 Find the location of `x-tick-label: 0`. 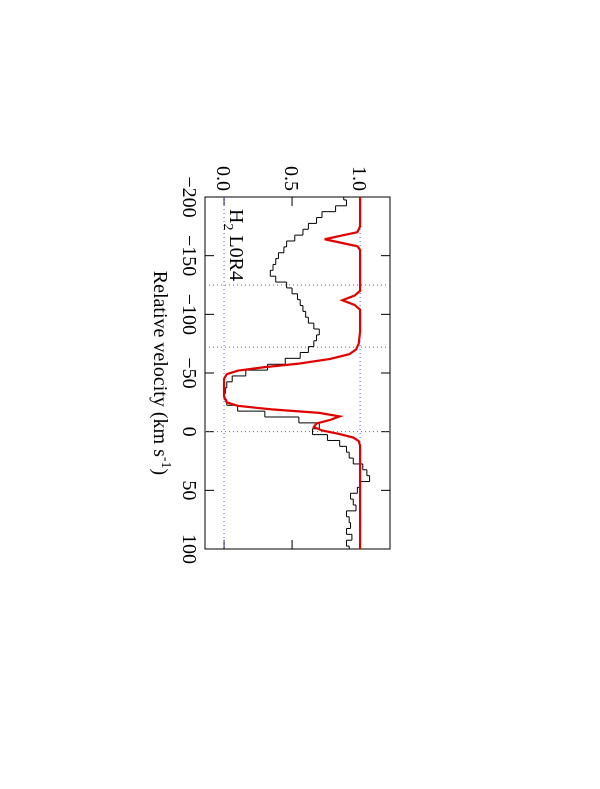

x-tick-label: 0 is located at coordinates (189, 432).